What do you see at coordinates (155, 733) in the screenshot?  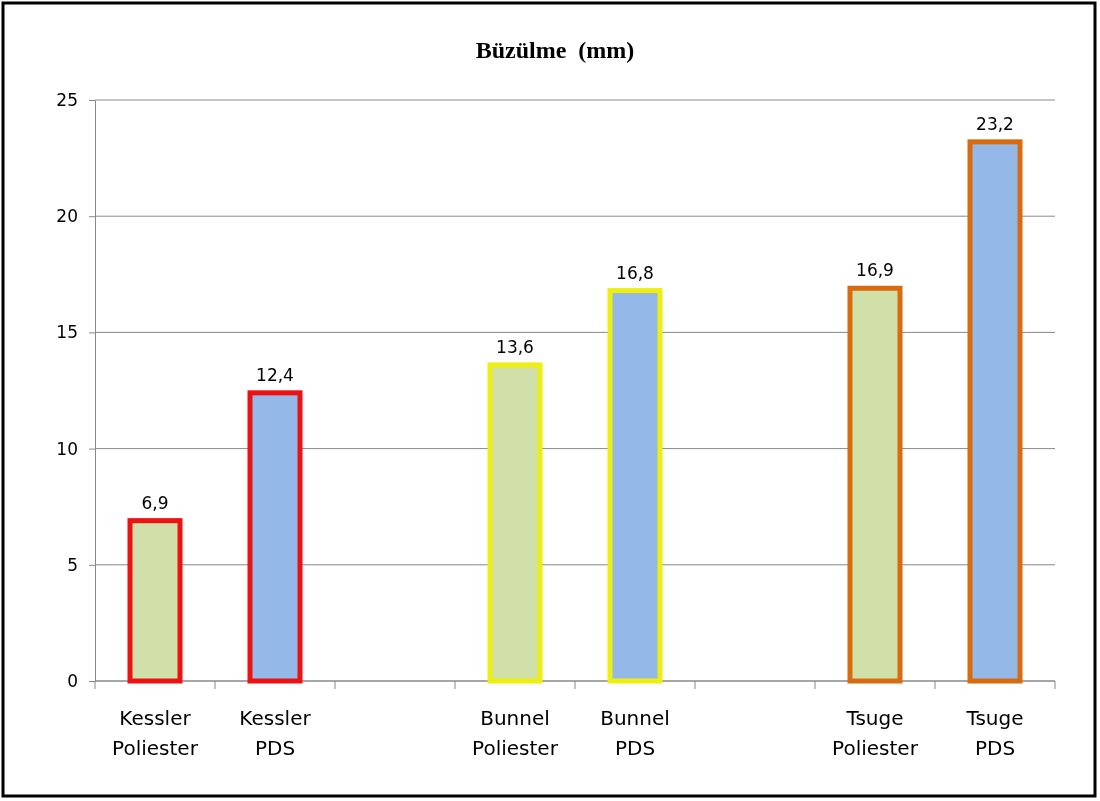 I see `x-tick-label: Kessler Poliester` at bounding box center [155, 733].